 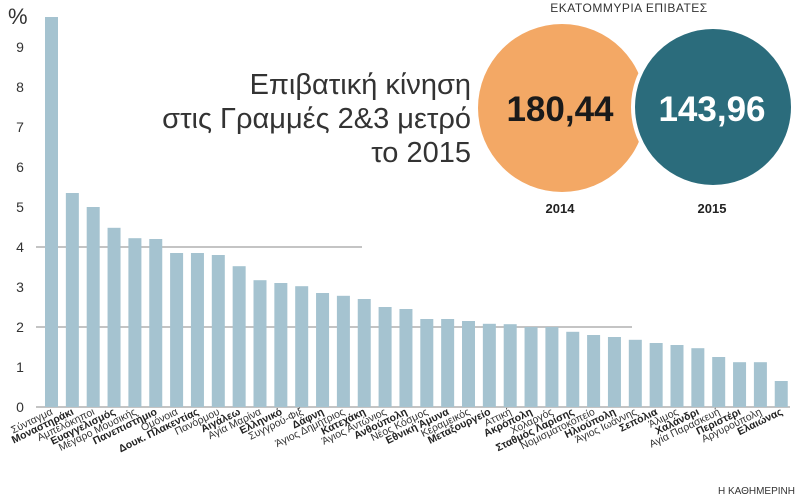 I want to click on title-line-1: Επιβατική κίνηση, so click(x=360, y=85).